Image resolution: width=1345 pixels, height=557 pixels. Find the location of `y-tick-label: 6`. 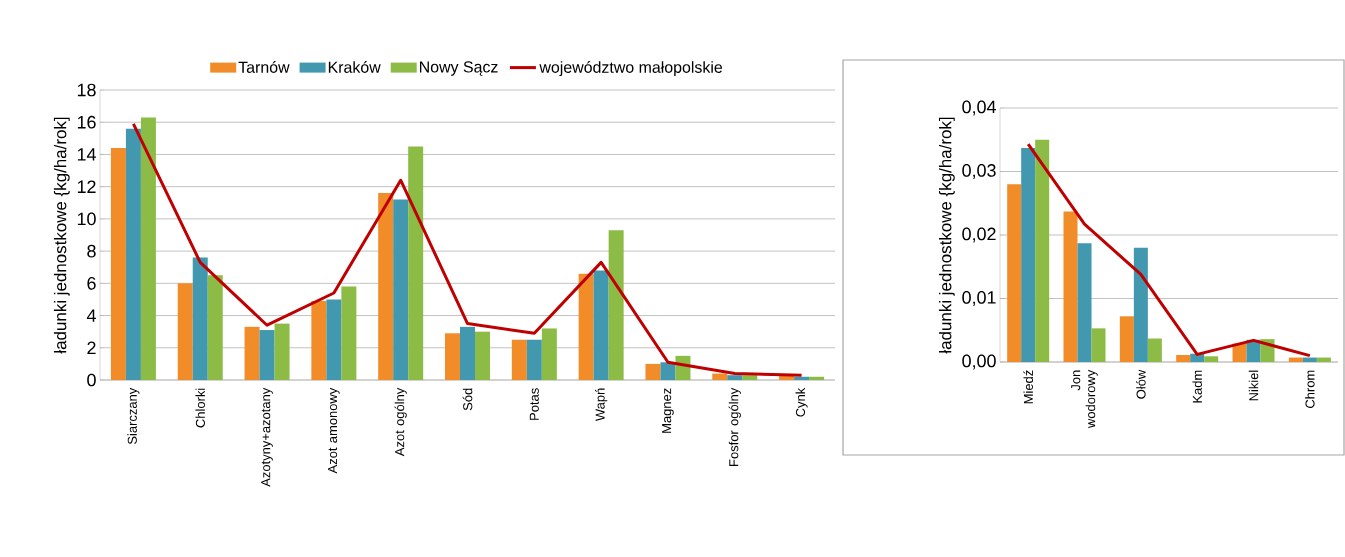

y-tick-label: 6 is located at coordinates (91, 283).